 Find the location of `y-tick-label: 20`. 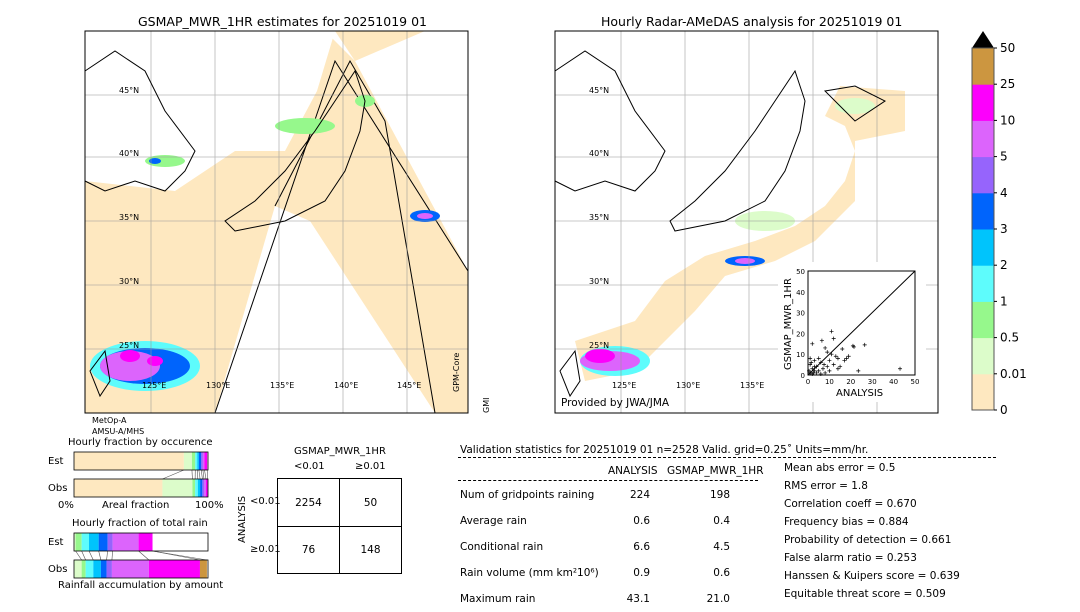

y-tick-label: 20 is located at coordinates (800, 334).